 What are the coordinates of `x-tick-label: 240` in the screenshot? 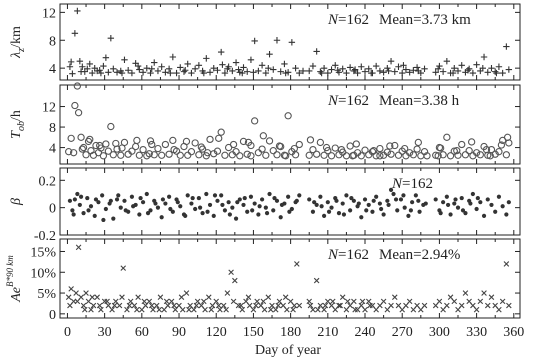 It's located at (365, 332).